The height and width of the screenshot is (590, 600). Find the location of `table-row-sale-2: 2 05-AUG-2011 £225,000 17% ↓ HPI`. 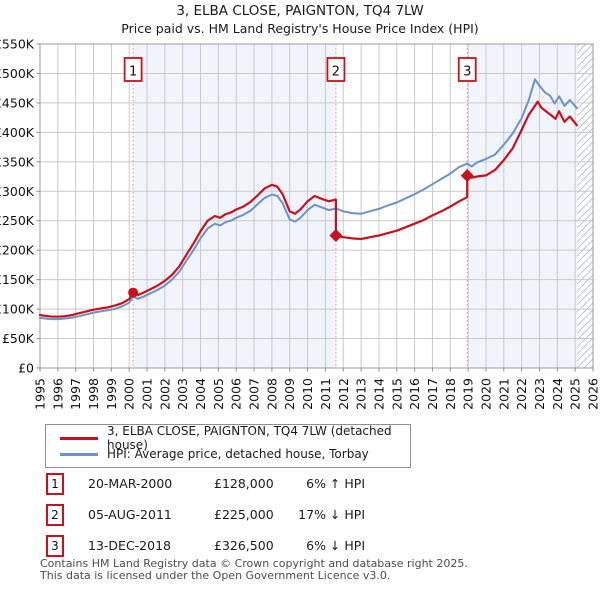

table-row-sale-2: 2 05-AUG-2011 £225,000 17% ↓ HPI is located at coordinates (300, 515).